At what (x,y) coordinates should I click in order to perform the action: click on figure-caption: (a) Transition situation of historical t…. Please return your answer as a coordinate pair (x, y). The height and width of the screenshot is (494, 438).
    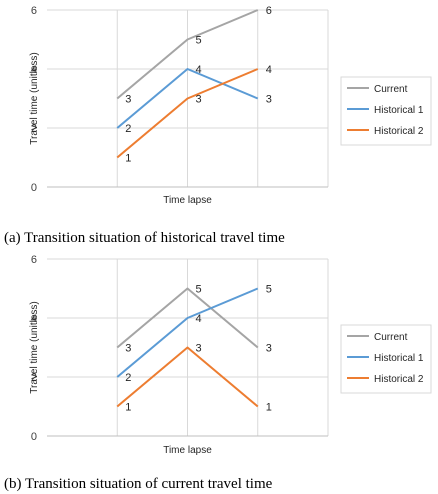
    Looking at the image, I should click on (144, 238).